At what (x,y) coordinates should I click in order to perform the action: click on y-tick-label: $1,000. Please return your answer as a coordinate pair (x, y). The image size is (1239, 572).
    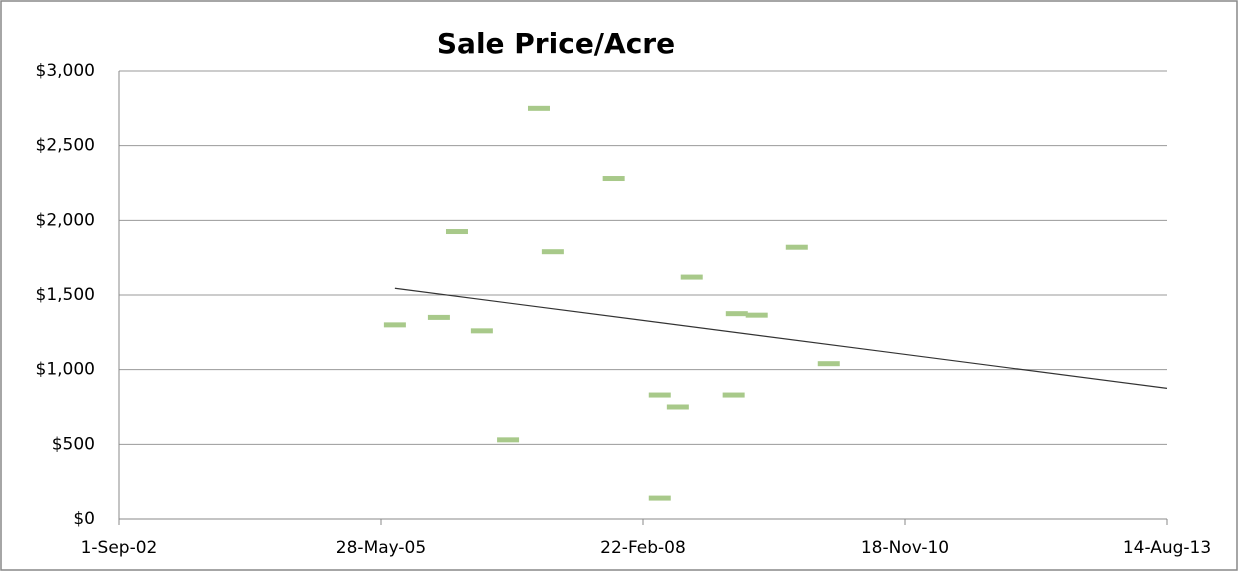
    Looking at the image, I should click on (65, 370).